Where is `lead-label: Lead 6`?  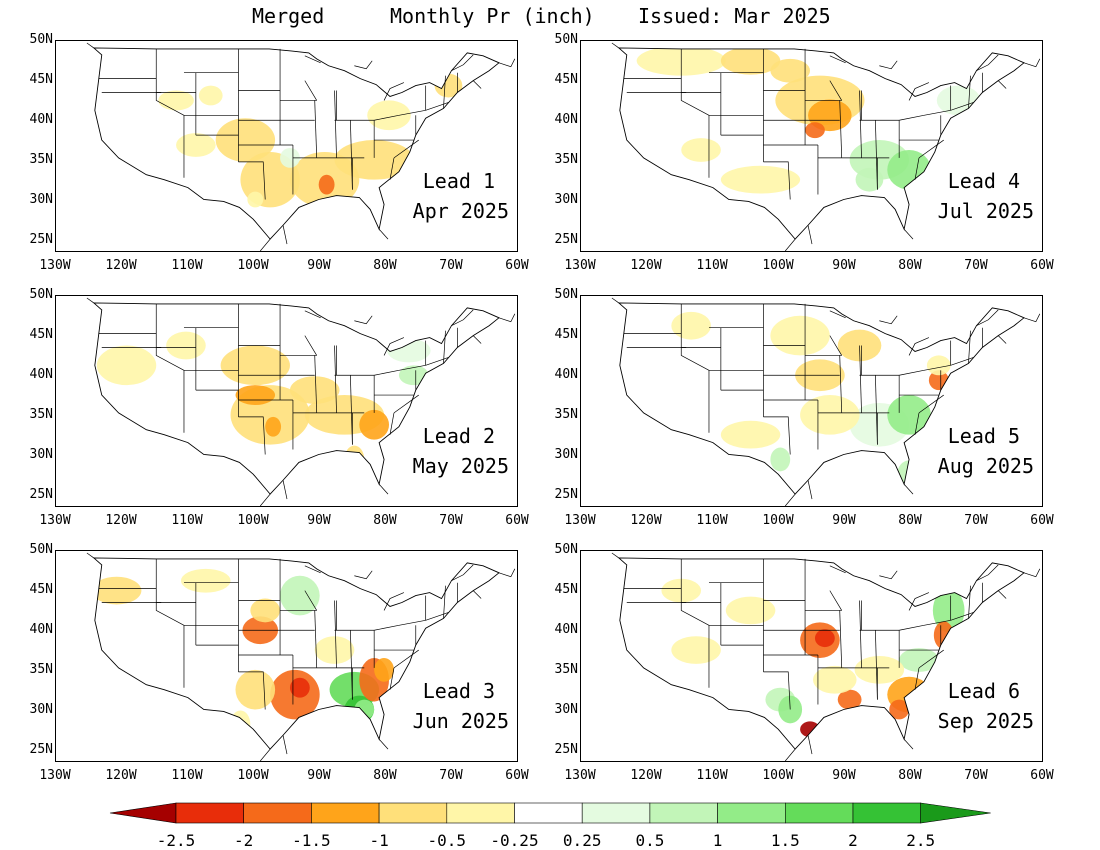
lead-label: Lead 6 is located at coordinates (983, 691).